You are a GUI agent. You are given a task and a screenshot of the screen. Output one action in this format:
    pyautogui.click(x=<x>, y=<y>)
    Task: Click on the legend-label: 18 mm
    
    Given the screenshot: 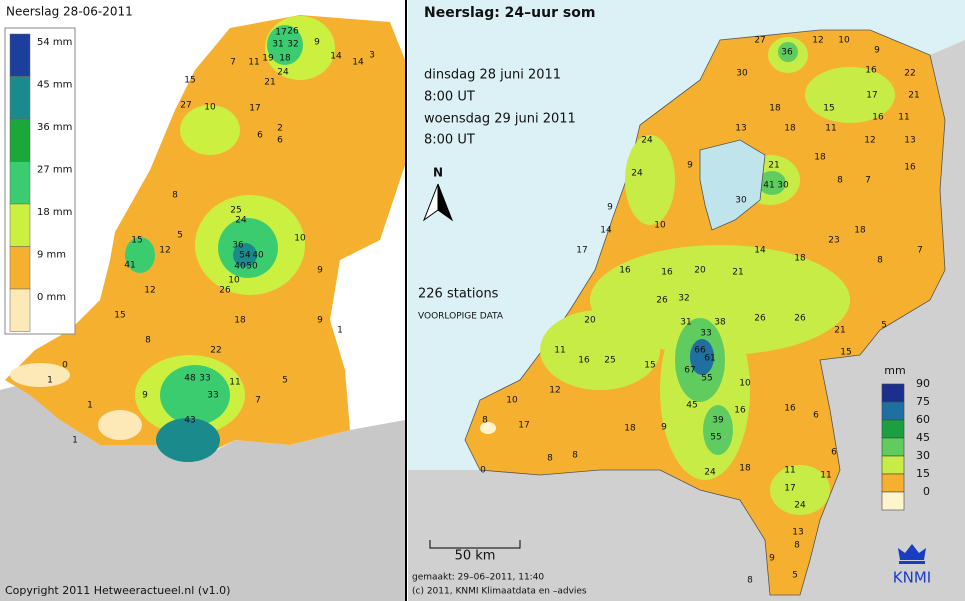 What is the action you would take?
    pyautogui.click(x=54, y=212)
    